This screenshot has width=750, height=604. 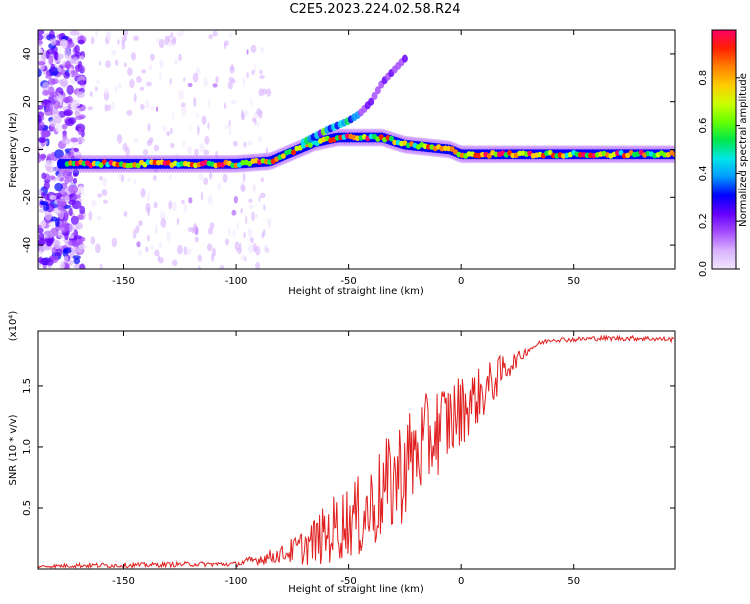 What do you see at coordinates (461, 581) in the screenshot?
I see `x-tick-label: 0` at bounding box center [461, 581].